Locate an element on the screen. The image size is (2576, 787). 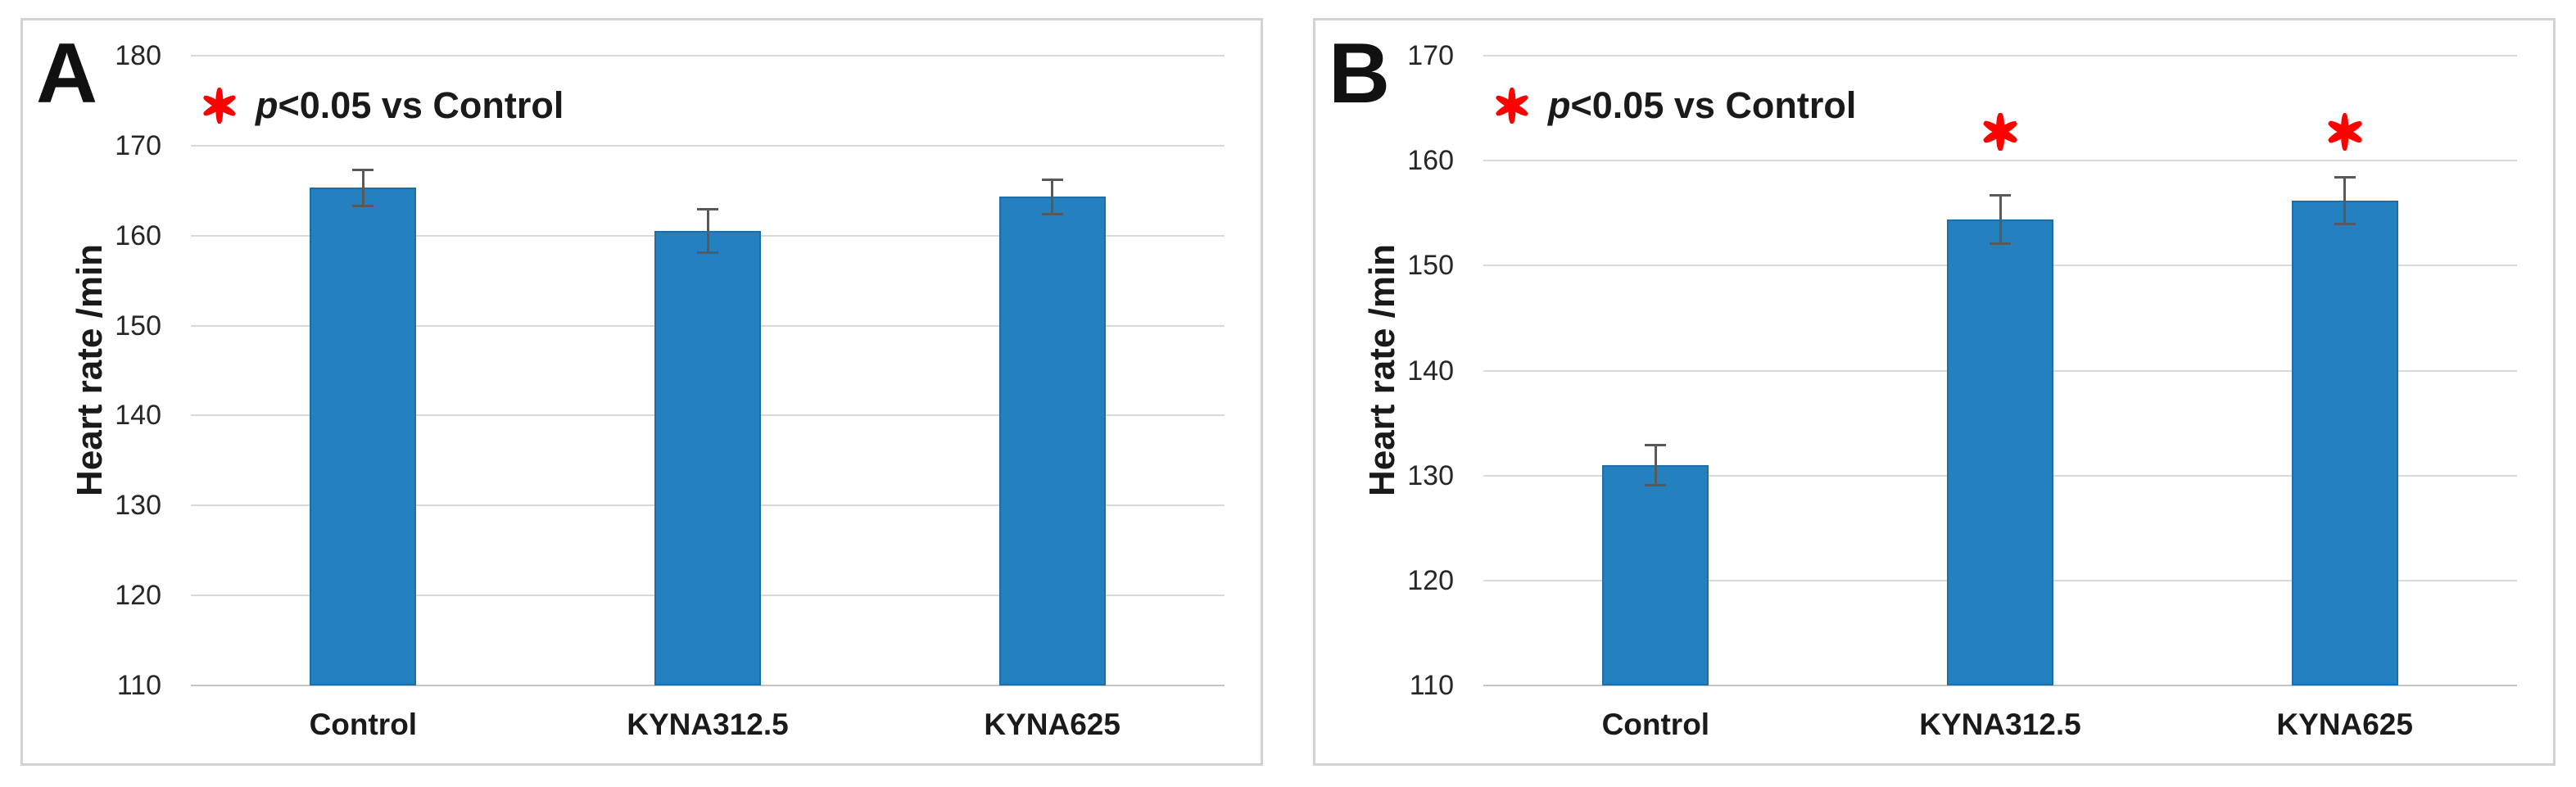
legend-B: p<0.05 vs Control is located at coordinates (1675, 106).